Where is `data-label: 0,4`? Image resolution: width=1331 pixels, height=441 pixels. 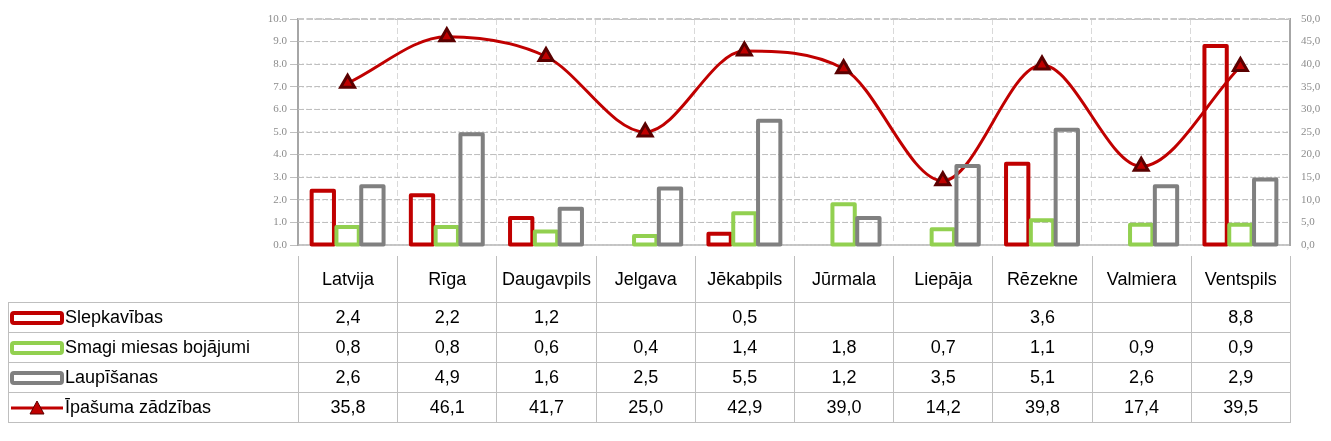 data-label: 0,4 is located at coordinates (646, 347).